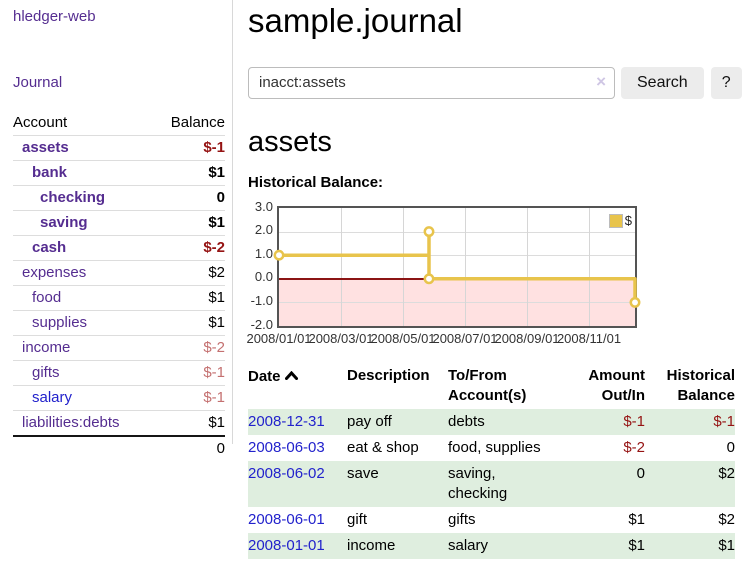  Describe the element at coordinates (49, 247) in the screenshot. I see `account-link-cash: cash` at that location.